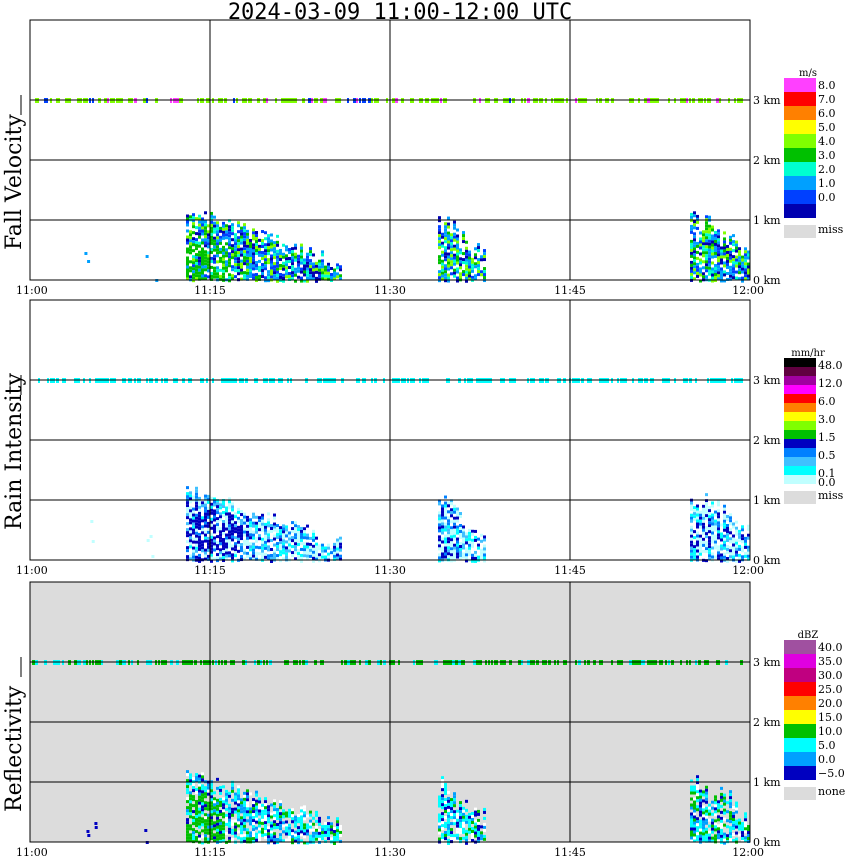  I want to click on legend-label: 20.0, so click(830, 703).